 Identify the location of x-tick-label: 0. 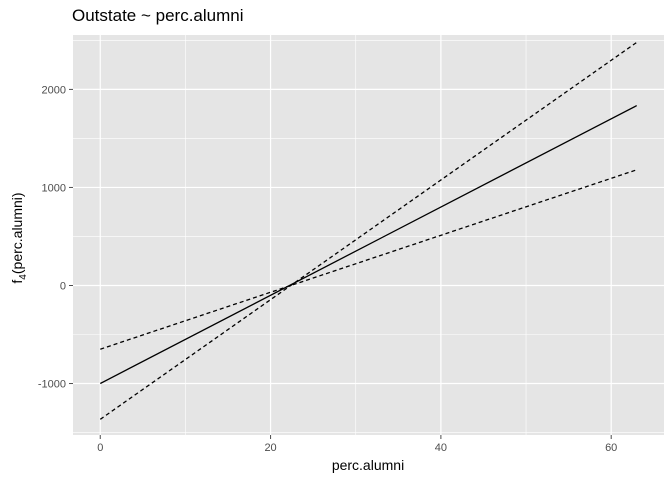
(100, 448).